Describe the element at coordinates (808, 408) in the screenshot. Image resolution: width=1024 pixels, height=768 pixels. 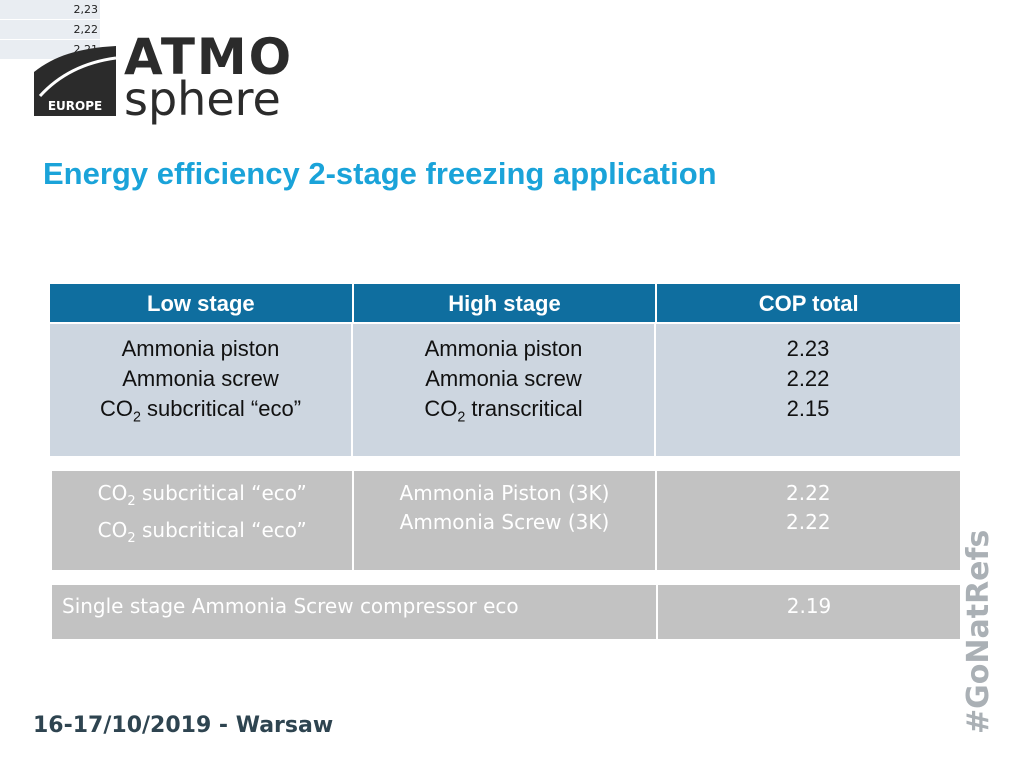
I see `cop-value: 2.15` at that location.